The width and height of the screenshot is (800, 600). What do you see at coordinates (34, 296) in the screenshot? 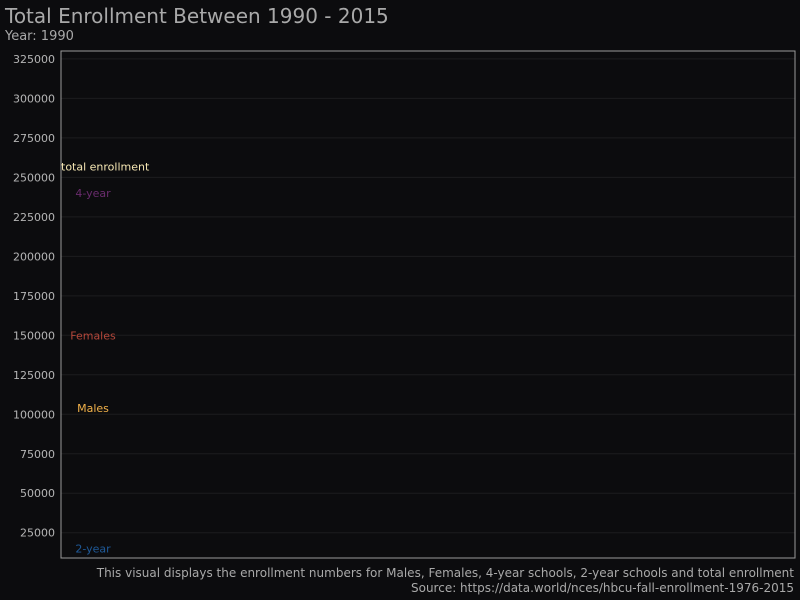
I see `y-tick-label: 175000` at bounding box center [34, 296].